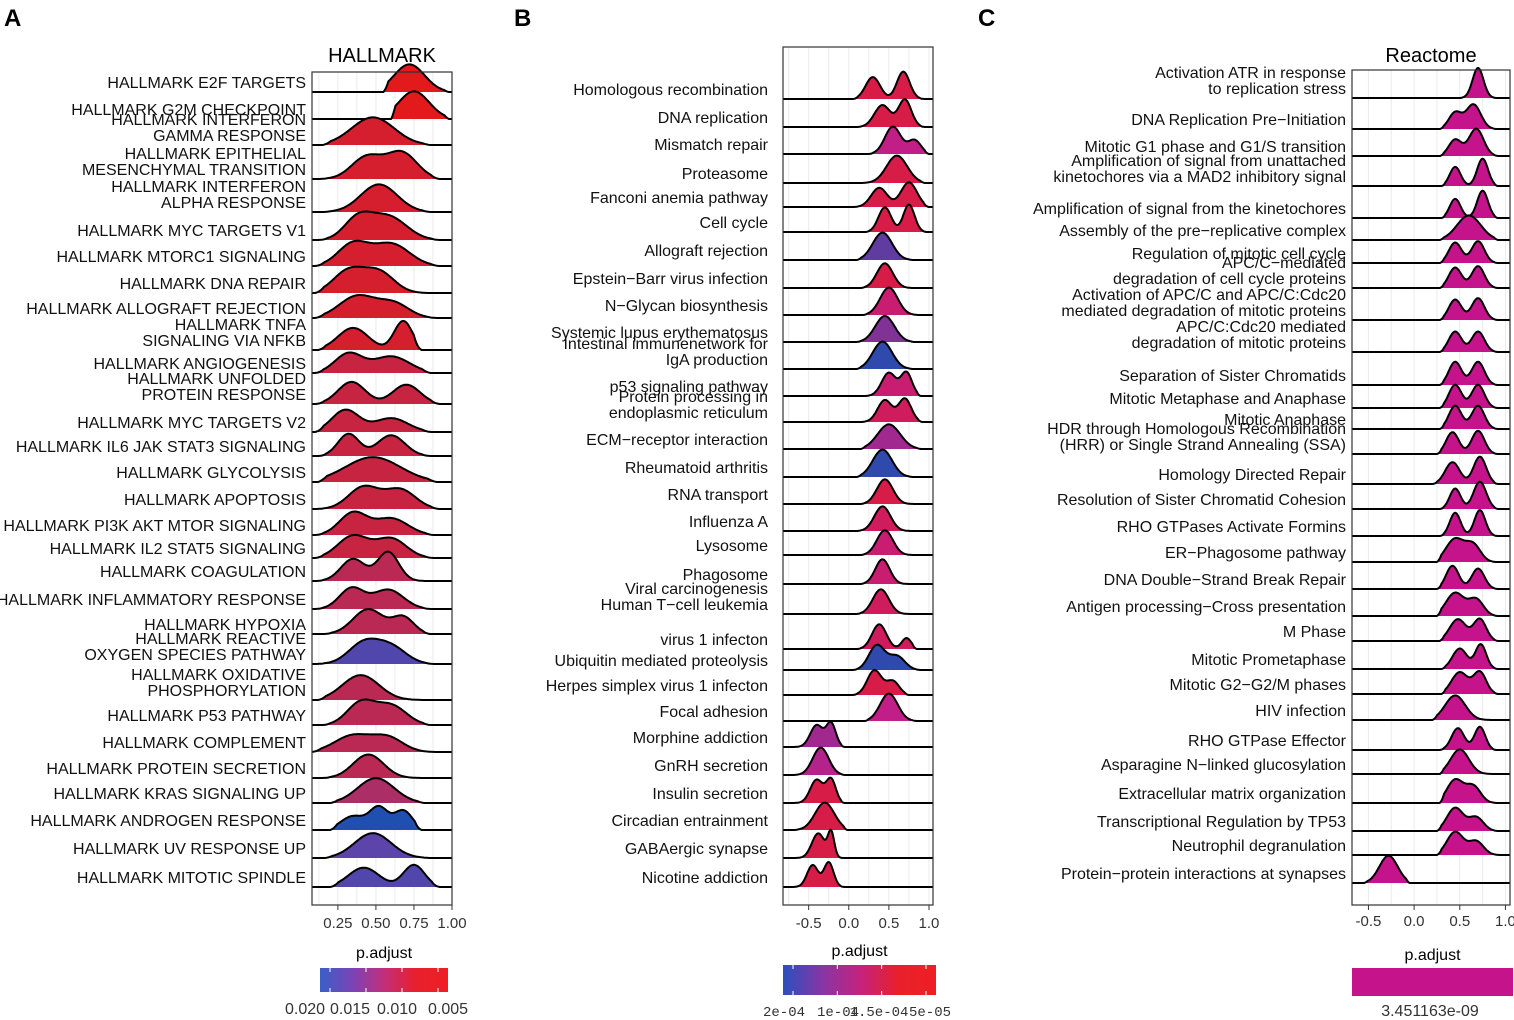 The image size is (1514, 1020). What do you see at coordinates (218, 683) in the screenshot?
I see `row-label: HALLMARK OXIDATIVE PHOSPHORYLATION` at bounding box center [218, 683].